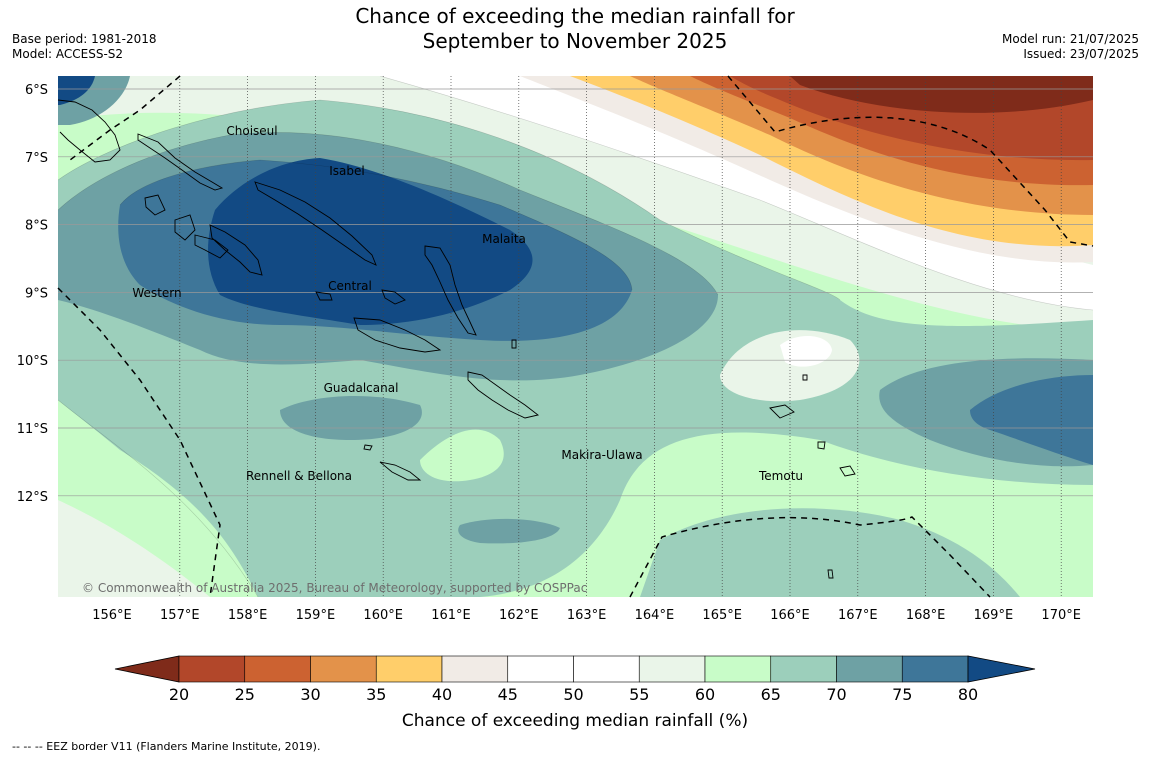 This screenshot has height=758, width=1150. Describe the element at coordinates (179, 694) in the screenshot. I see `colorbar-tick-label: 20` at that location.